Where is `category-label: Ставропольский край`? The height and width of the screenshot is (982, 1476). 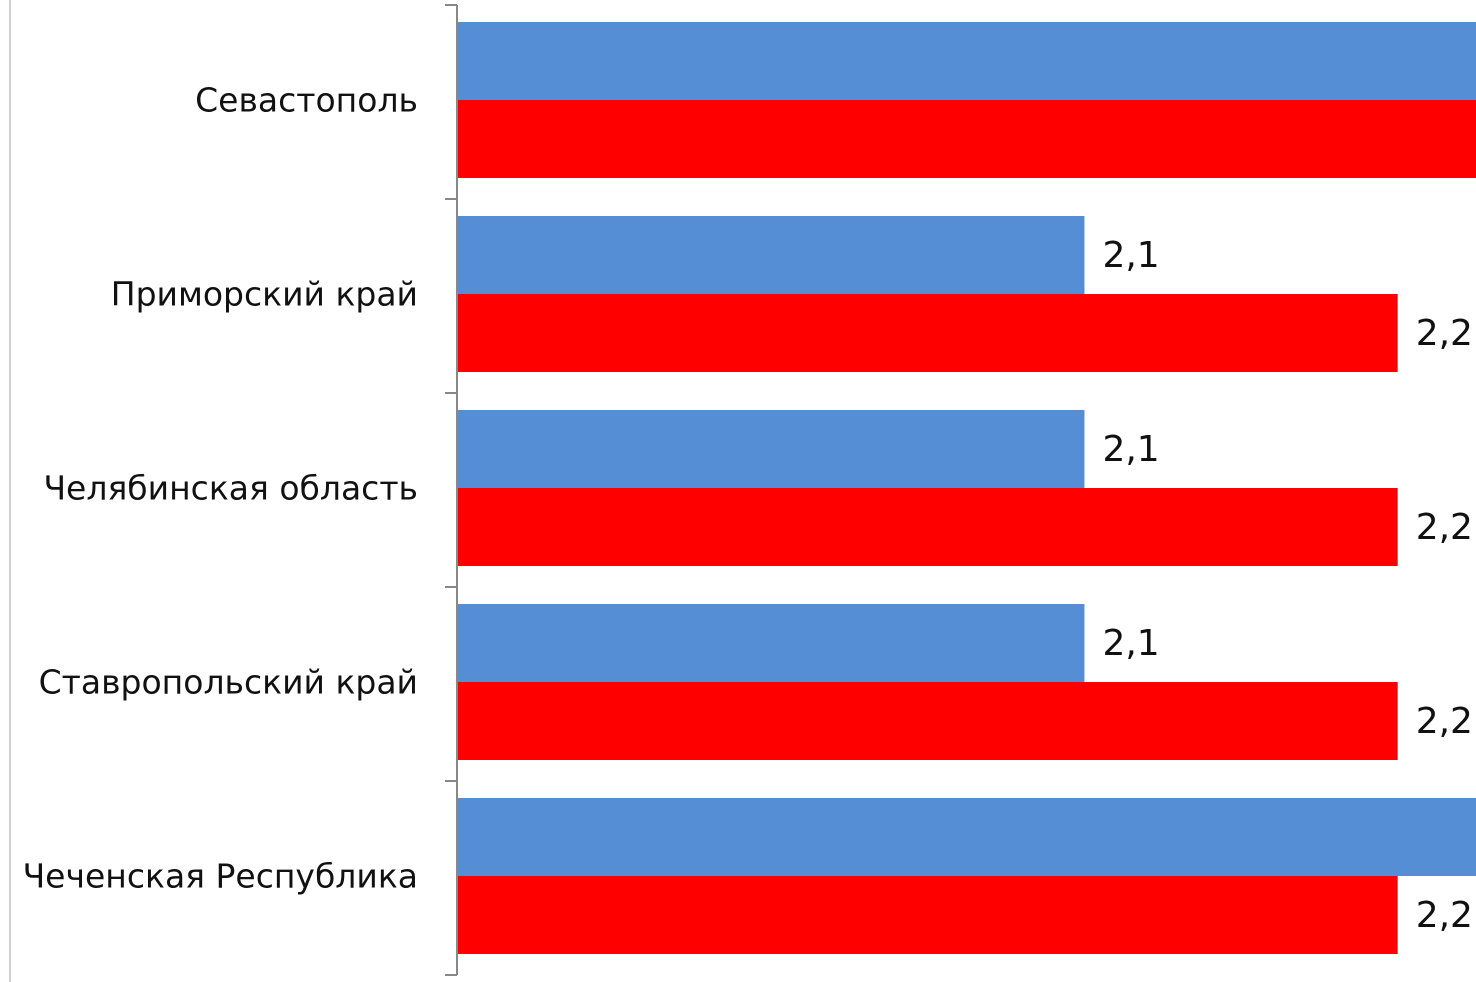
category-label: Ставропольский край is located at coordinates (228, 682).